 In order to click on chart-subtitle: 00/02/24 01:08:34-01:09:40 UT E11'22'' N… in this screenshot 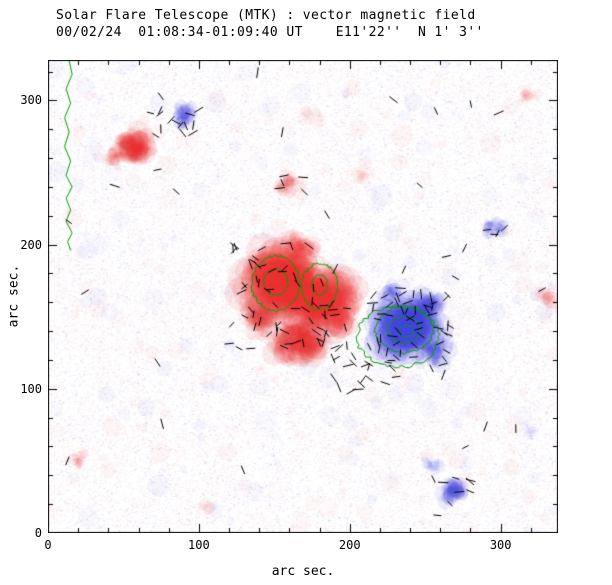, I will do `click(270, 32)`.